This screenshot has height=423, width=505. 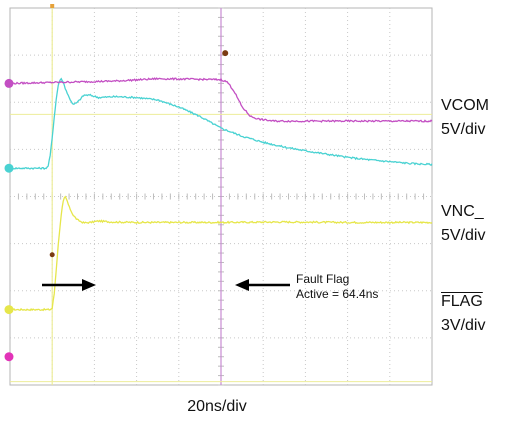 What do you see at coordinates (463, 235) in the screenshot?
I see `vnc-scale-label: 5V/div` at bounding box center [463, 235].